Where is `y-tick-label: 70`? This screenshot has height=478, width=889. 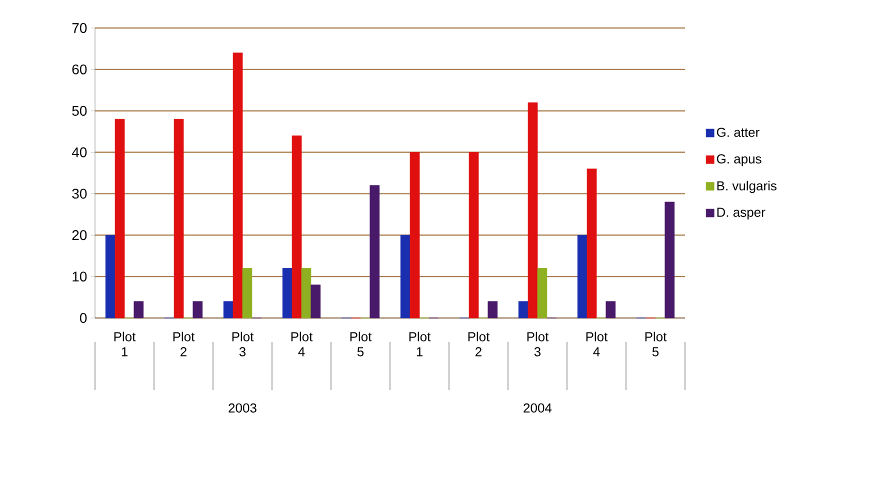 y-tick-label: 70 is located at coordinates (79, 28).